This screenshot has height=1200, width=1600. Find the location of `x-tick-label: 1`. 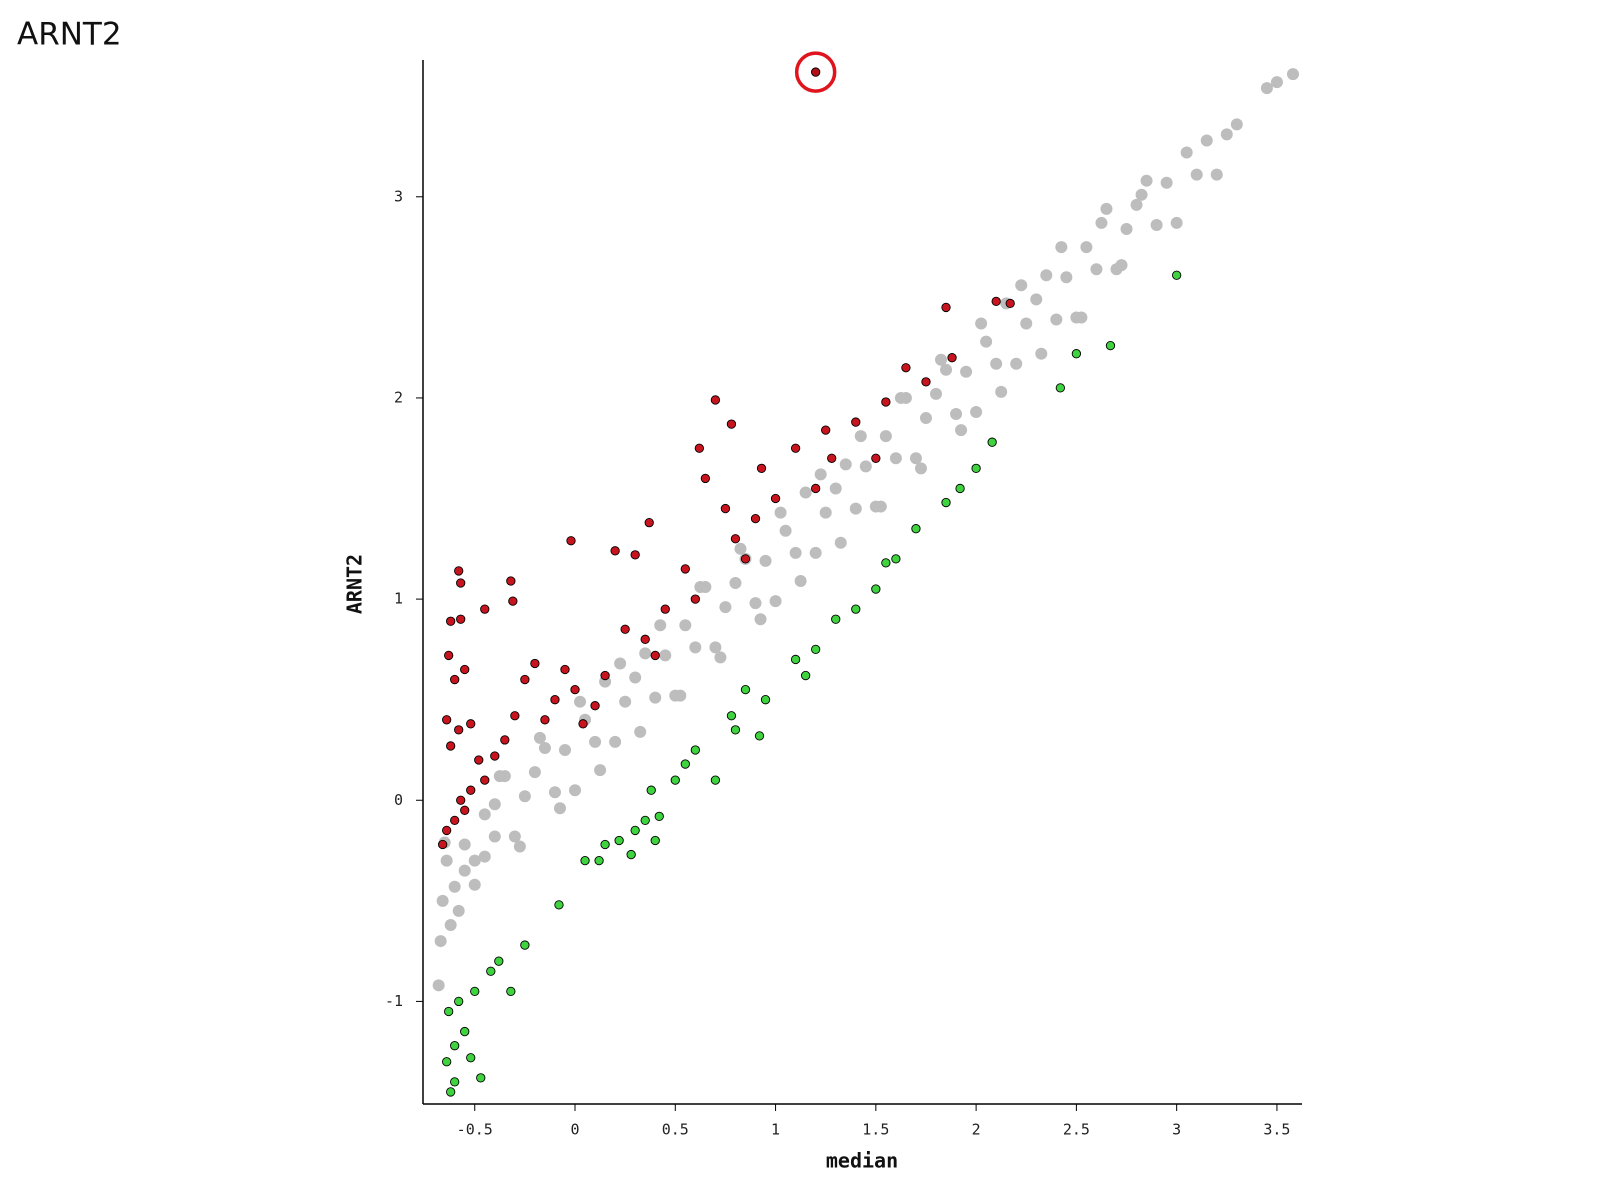

x-tick-label: 1 is located at coordinates (775, 1130).